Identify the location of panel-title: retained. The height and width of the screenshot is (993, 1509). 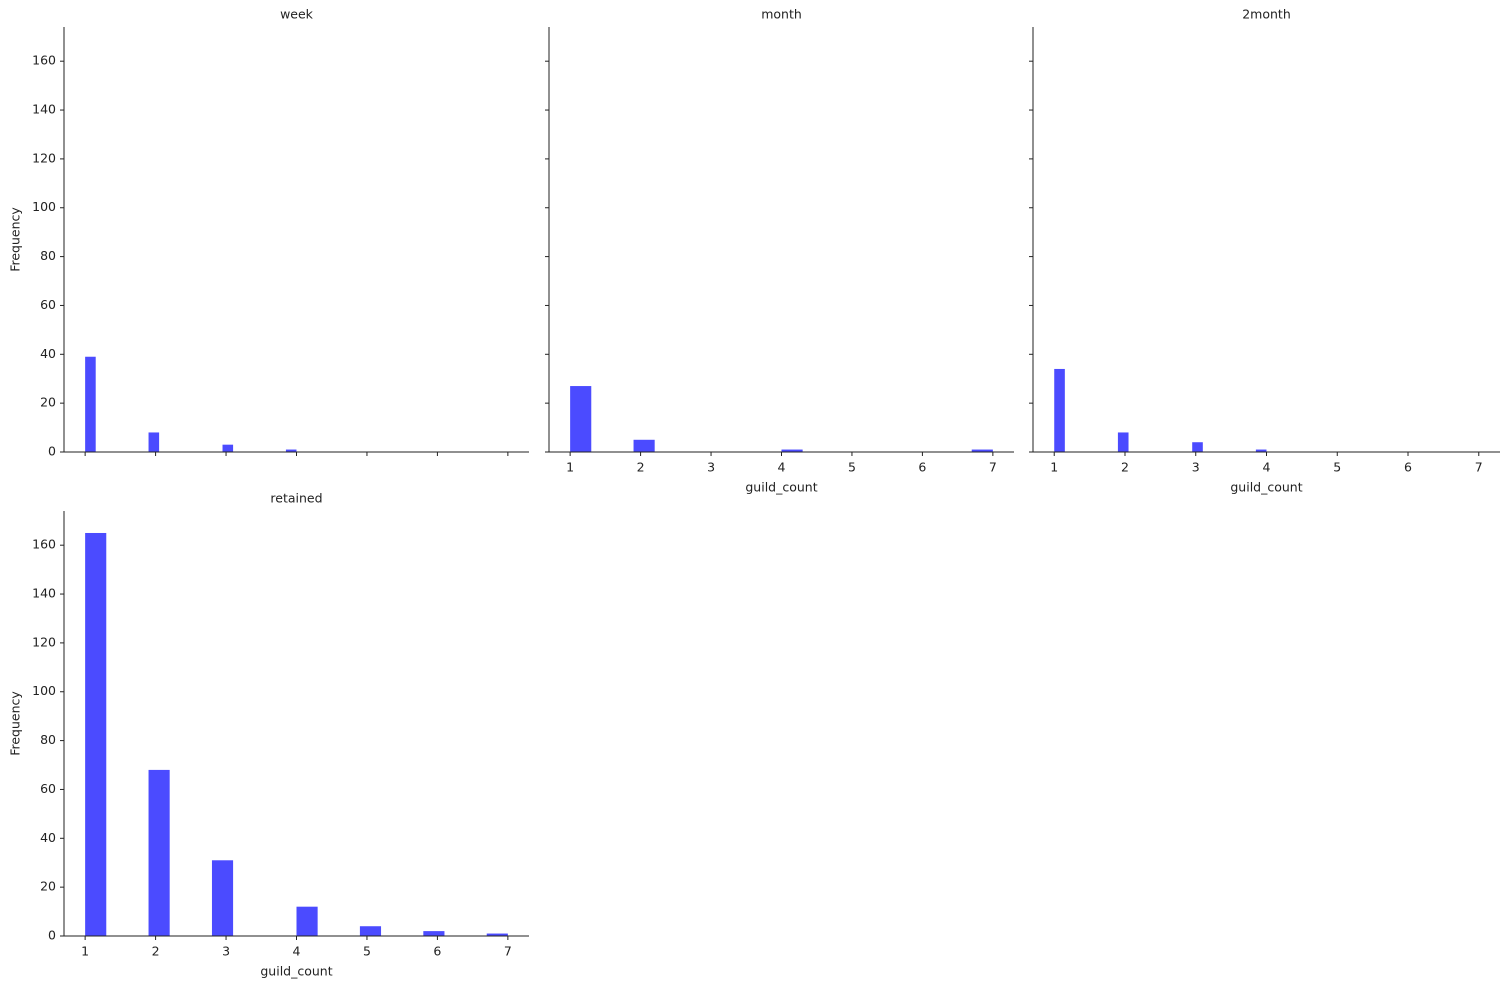
(296, 498).